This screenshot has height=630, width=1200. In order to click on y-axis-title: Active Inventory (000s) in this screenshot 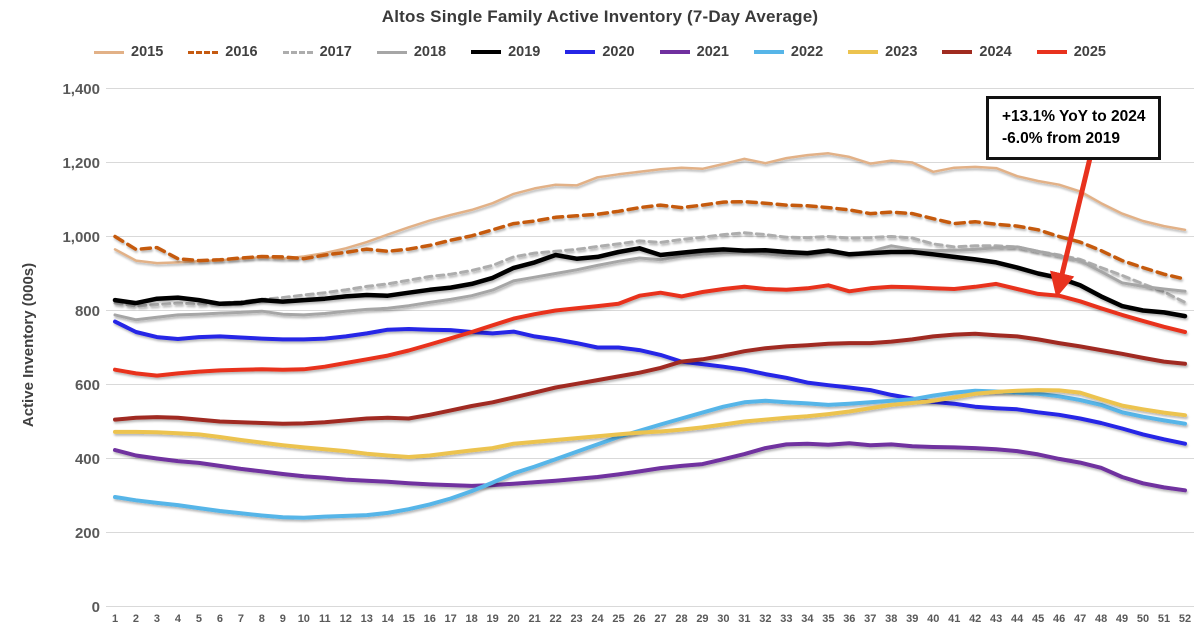, I will do `click(28, 345)`.